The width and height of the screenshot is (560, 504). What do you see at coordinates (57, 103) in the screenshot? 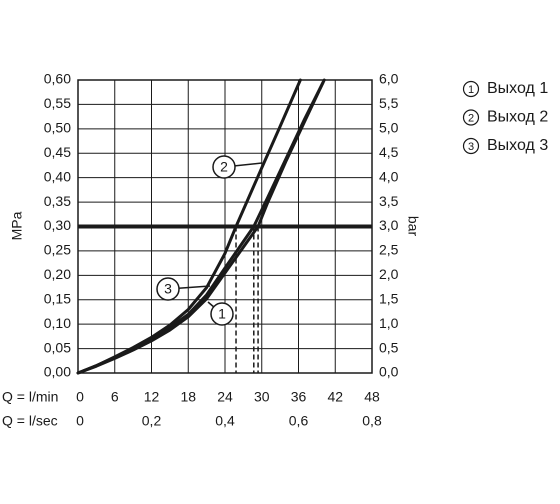
I see `y-tick-label: 0,55` at bounding box center [57, 103].